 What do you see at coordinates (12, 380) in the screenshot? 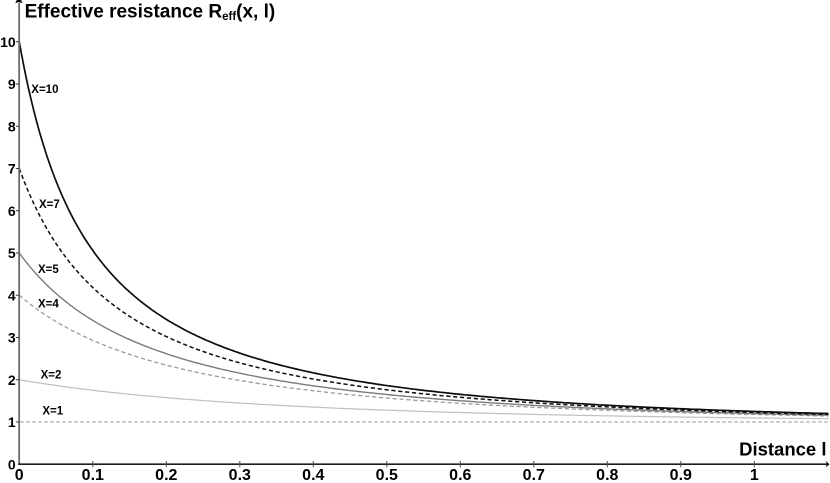
I see `svg-text: 2` at bounding box center [12, 380].